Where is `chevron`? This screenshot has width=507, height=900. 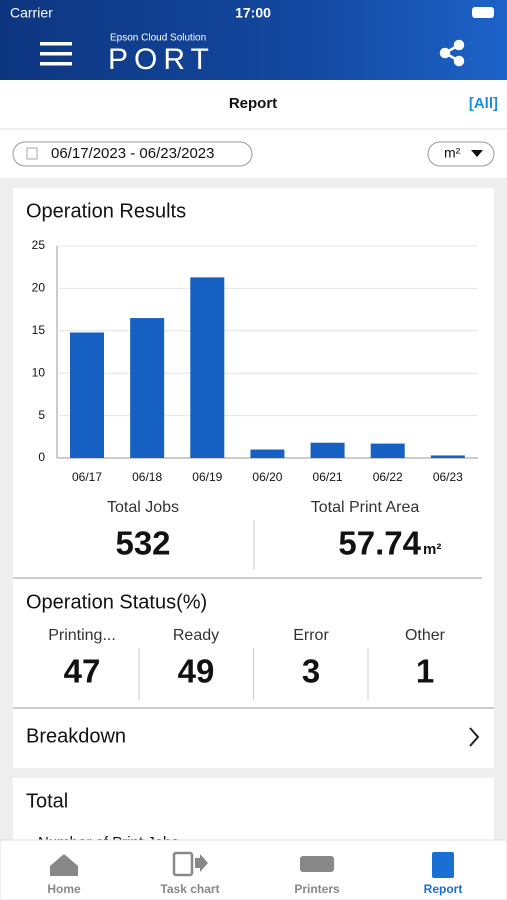
chevron is located at coordinates (474, 737).